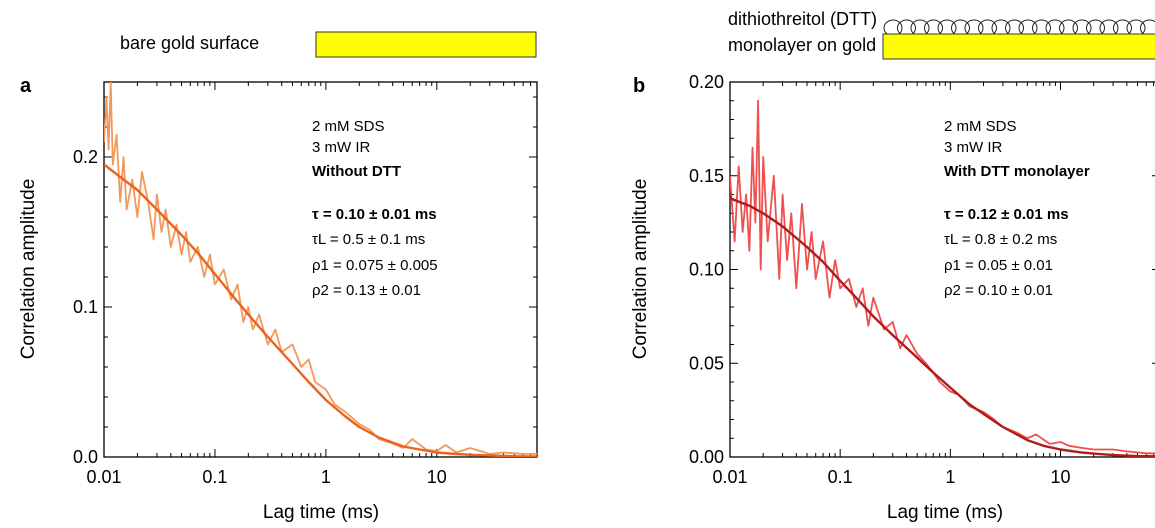  Describe the element at coordinates (1018, 46) in the screenshot. I see `panel-b-gold-surface` at that location.